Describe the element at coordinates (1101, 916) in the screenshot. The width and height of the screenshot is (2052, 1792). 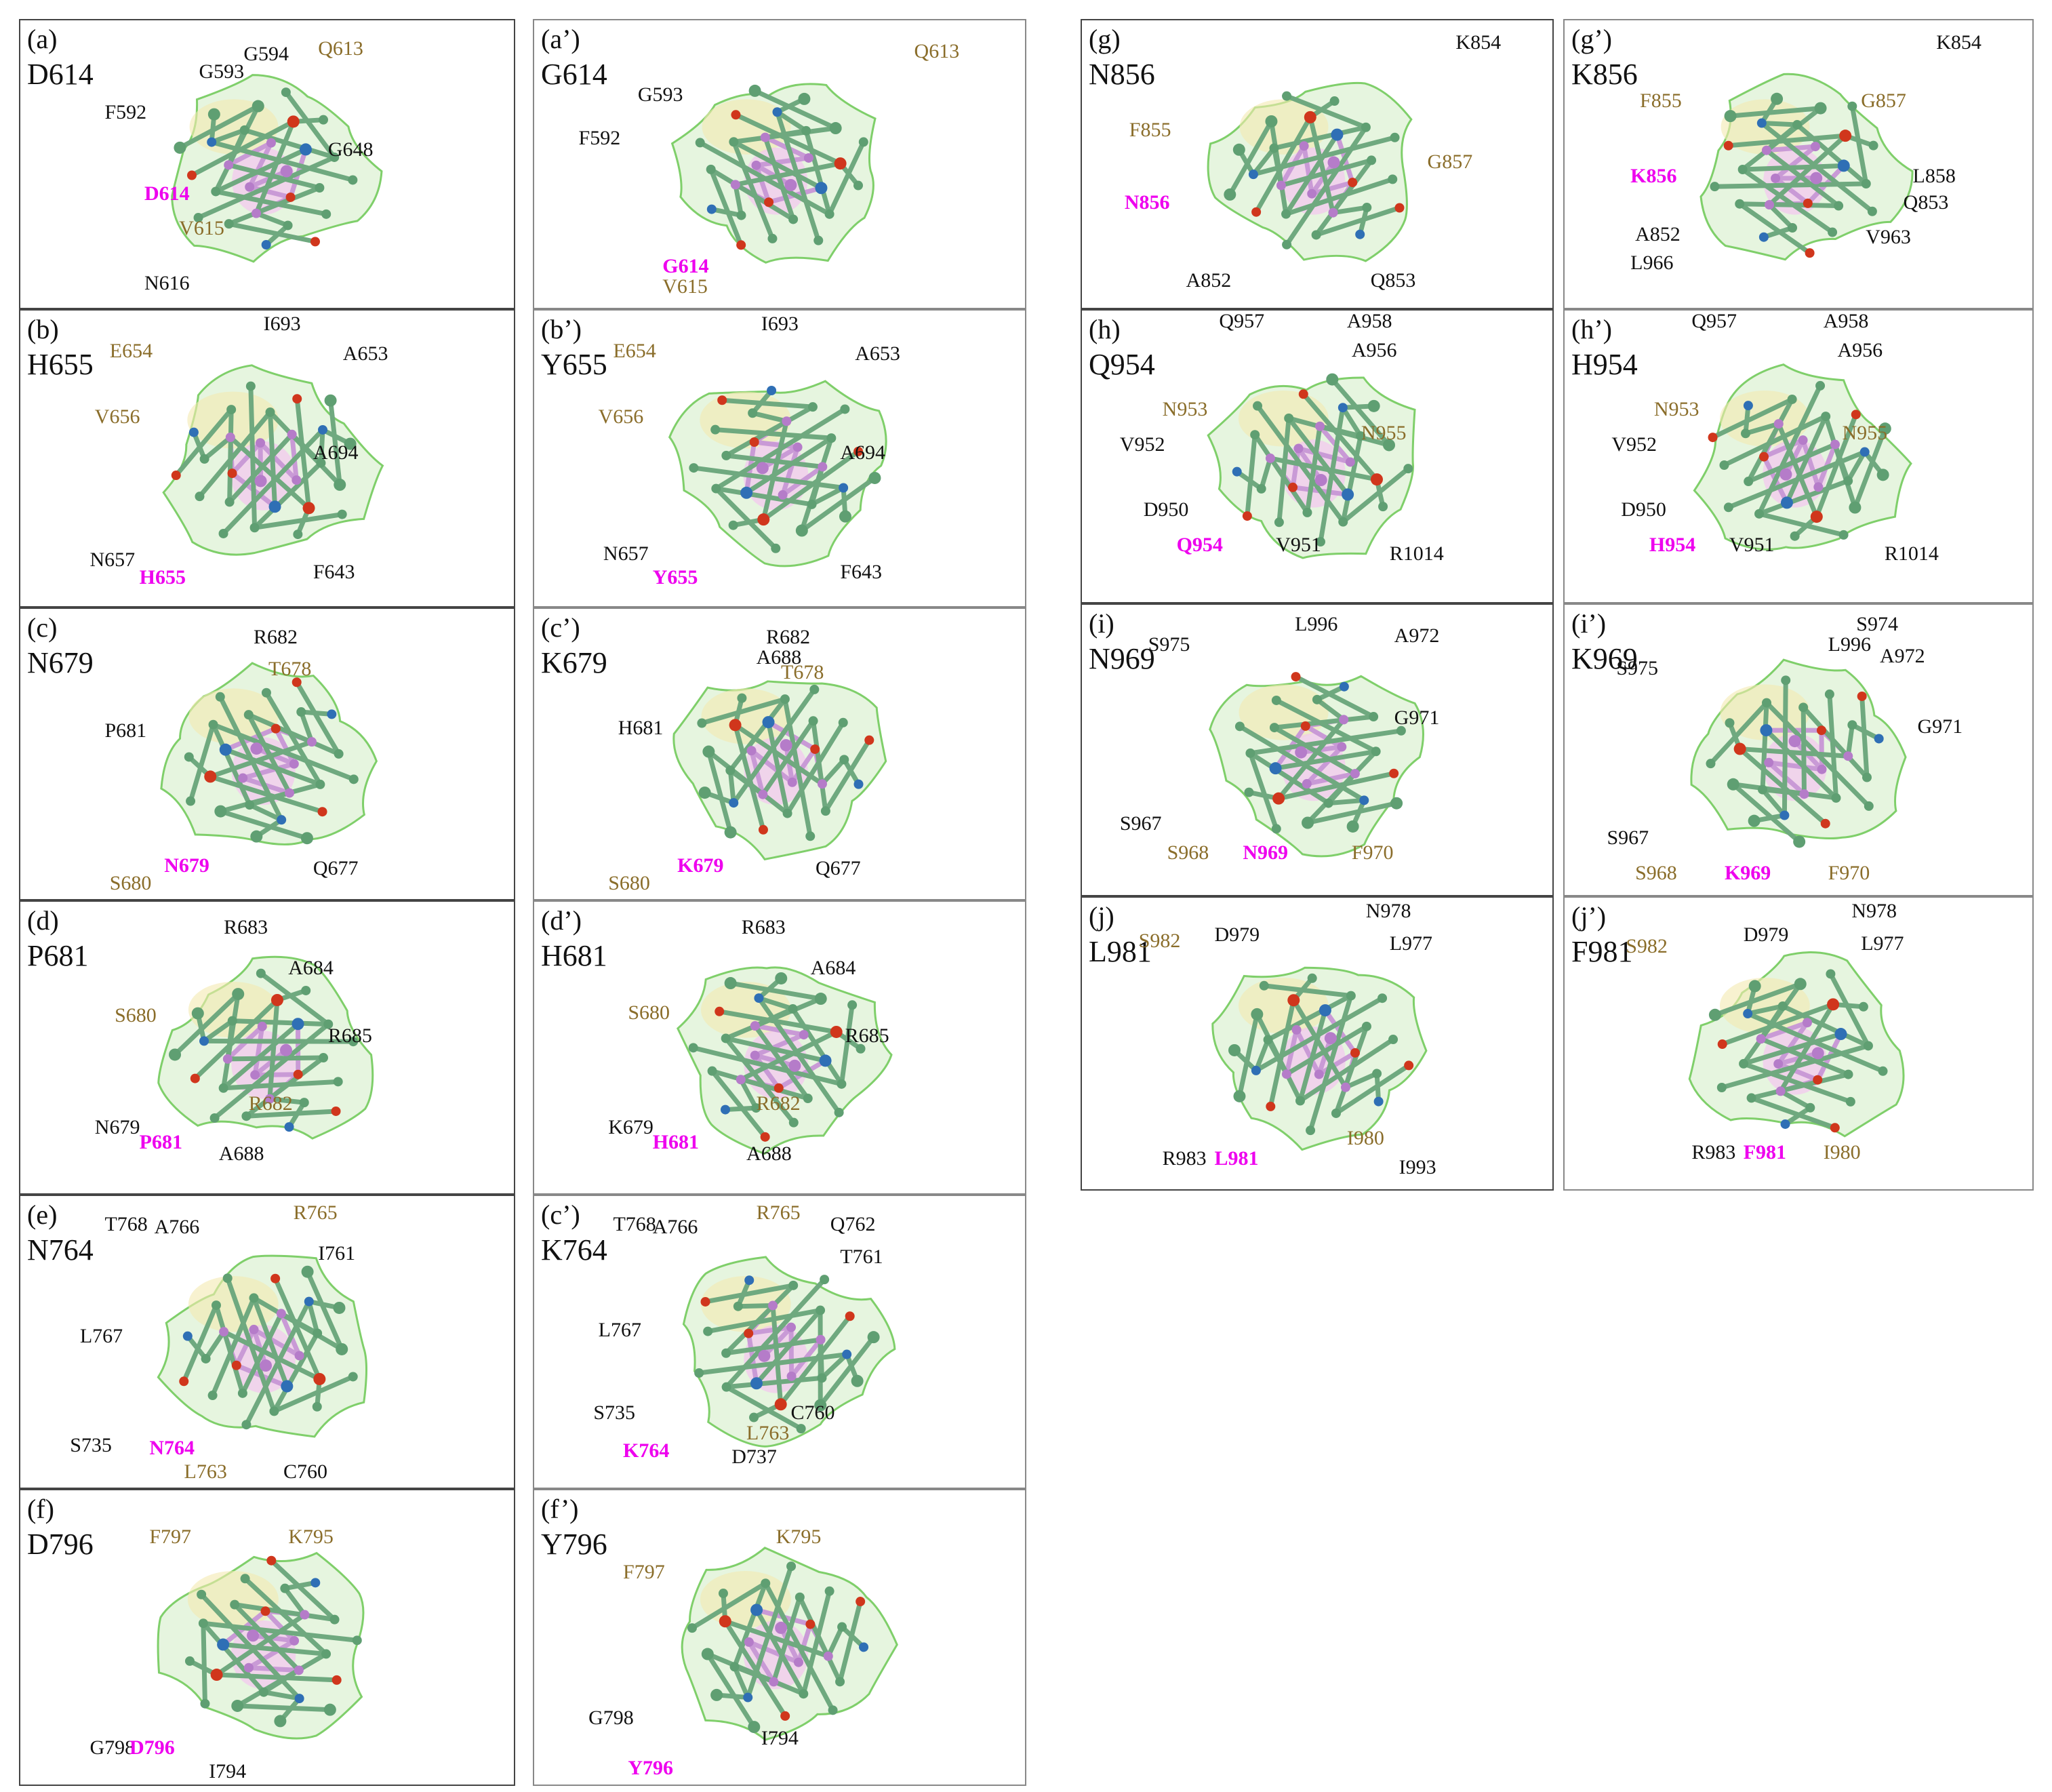
I see `panel-label: (j)` at that location.